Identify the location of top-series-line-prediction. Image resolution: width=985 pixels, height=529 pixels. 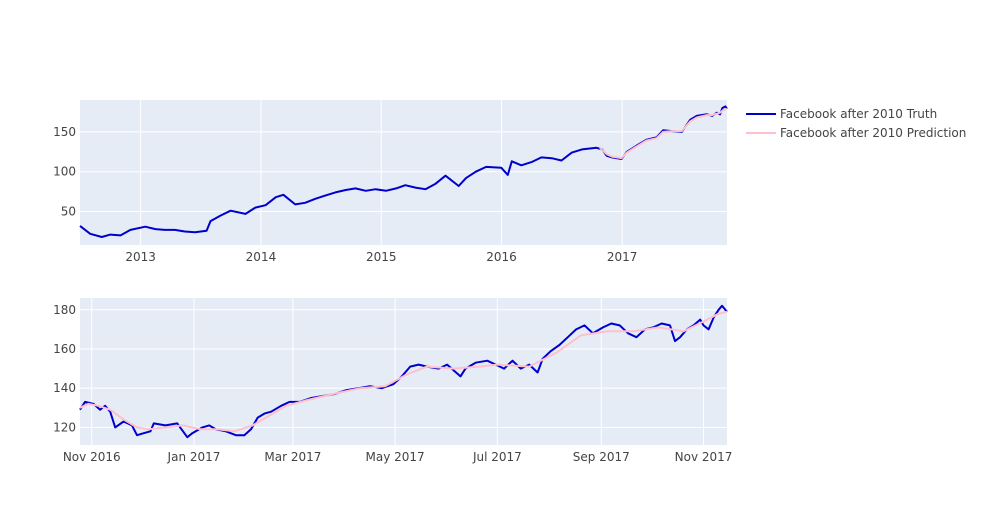
(663, 133).